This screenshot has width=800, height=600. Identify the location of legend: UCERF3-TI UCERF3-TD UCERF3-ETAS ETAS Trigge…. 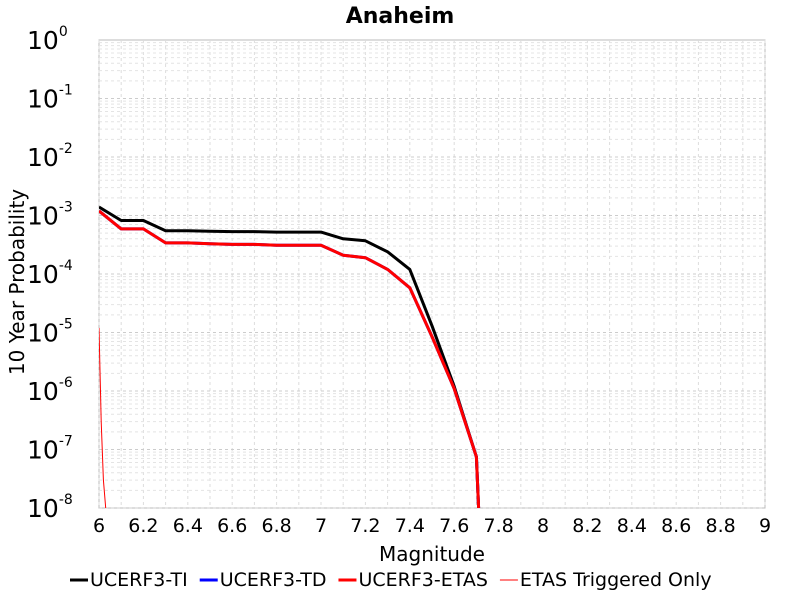
(391, 580).